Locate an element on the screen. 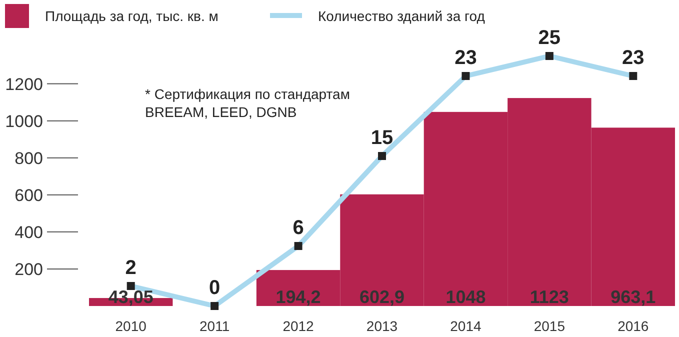  annotation: * Сертификация по стандартам BREEAM, LEED, DGNB is located at coordinates (247, 103).